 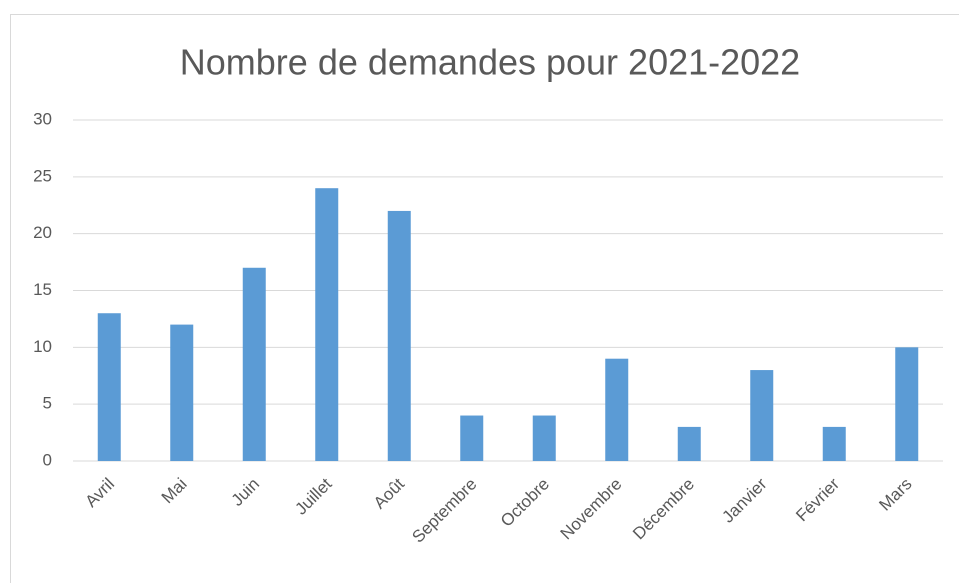 I want to click on chart-title: Nombre de demandes pour 2021-2022, so click(x=490, y=62).